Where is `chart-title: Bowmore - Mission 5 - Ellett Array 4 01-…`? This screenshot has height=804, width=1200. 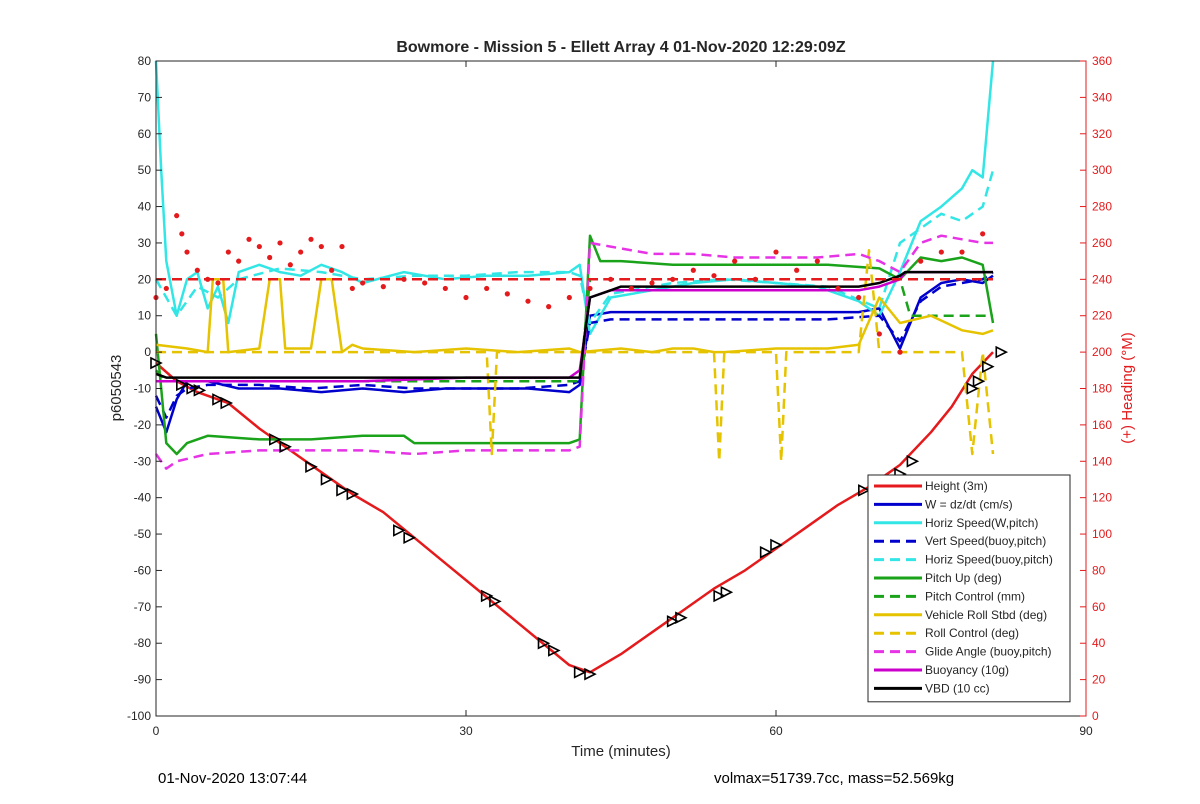 chart-title: Bowmore - Mission 5 - Ellett Array 4 01-… is located at coordinates (621, 47).